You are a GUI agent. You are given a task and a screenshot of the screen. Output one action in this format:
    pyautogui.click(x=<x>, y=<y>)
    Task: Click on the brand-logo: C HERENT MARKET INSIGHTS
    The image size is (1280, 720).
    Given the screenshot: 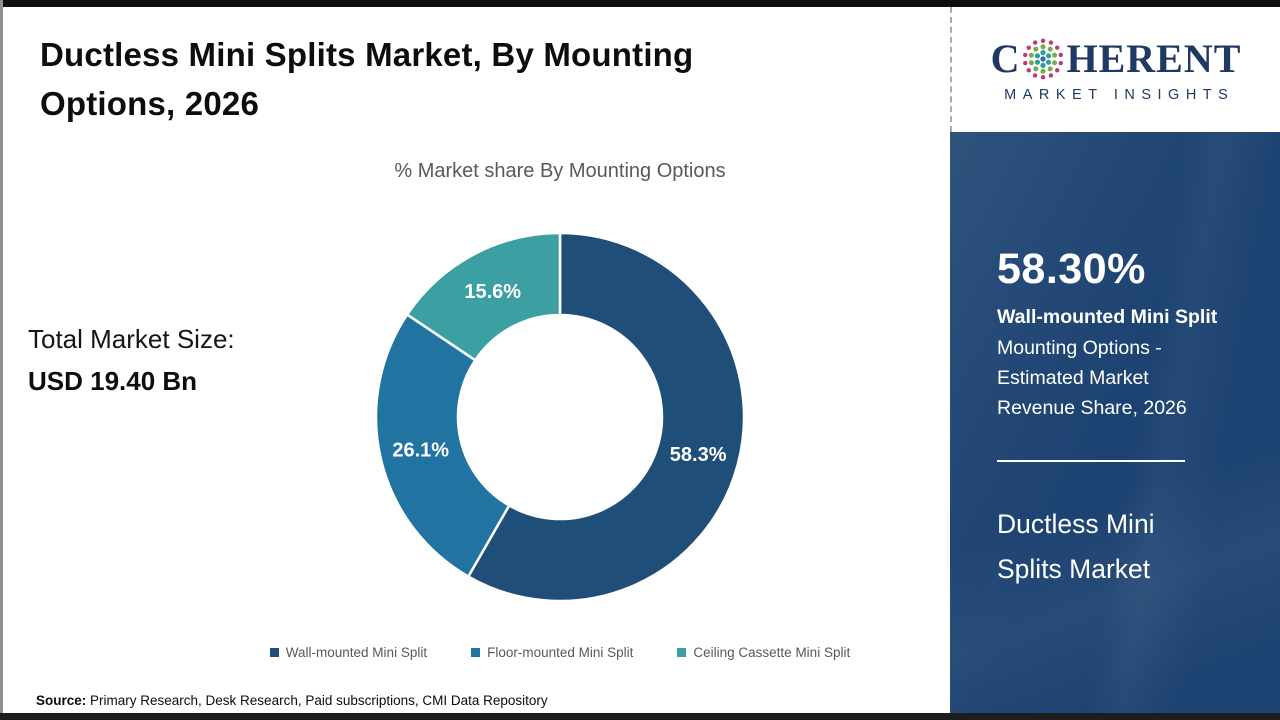 What is the action you would take?
    pyautogui.click(x=1115, y=69)
    